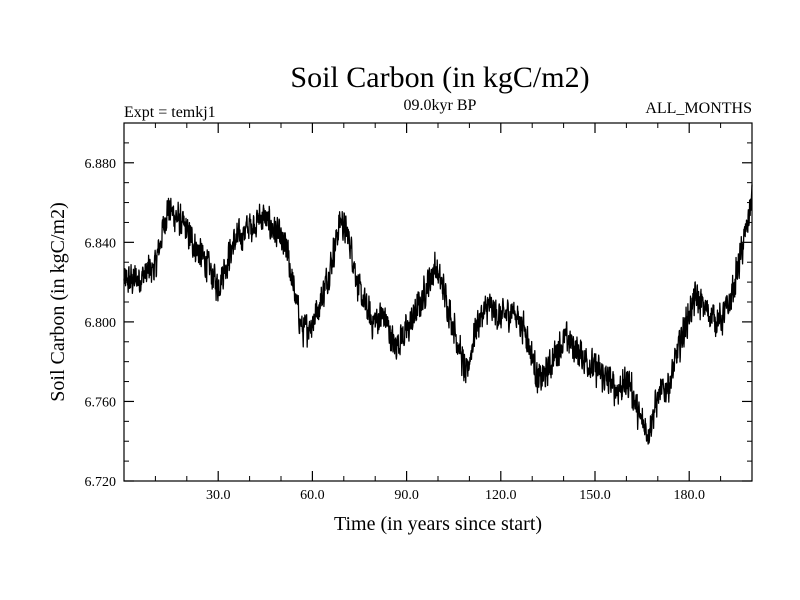  What do you see at coordinates (101, 243) in the screenshot?
I see `y-tick-label: 6.840` at bounding box center [101, 243].